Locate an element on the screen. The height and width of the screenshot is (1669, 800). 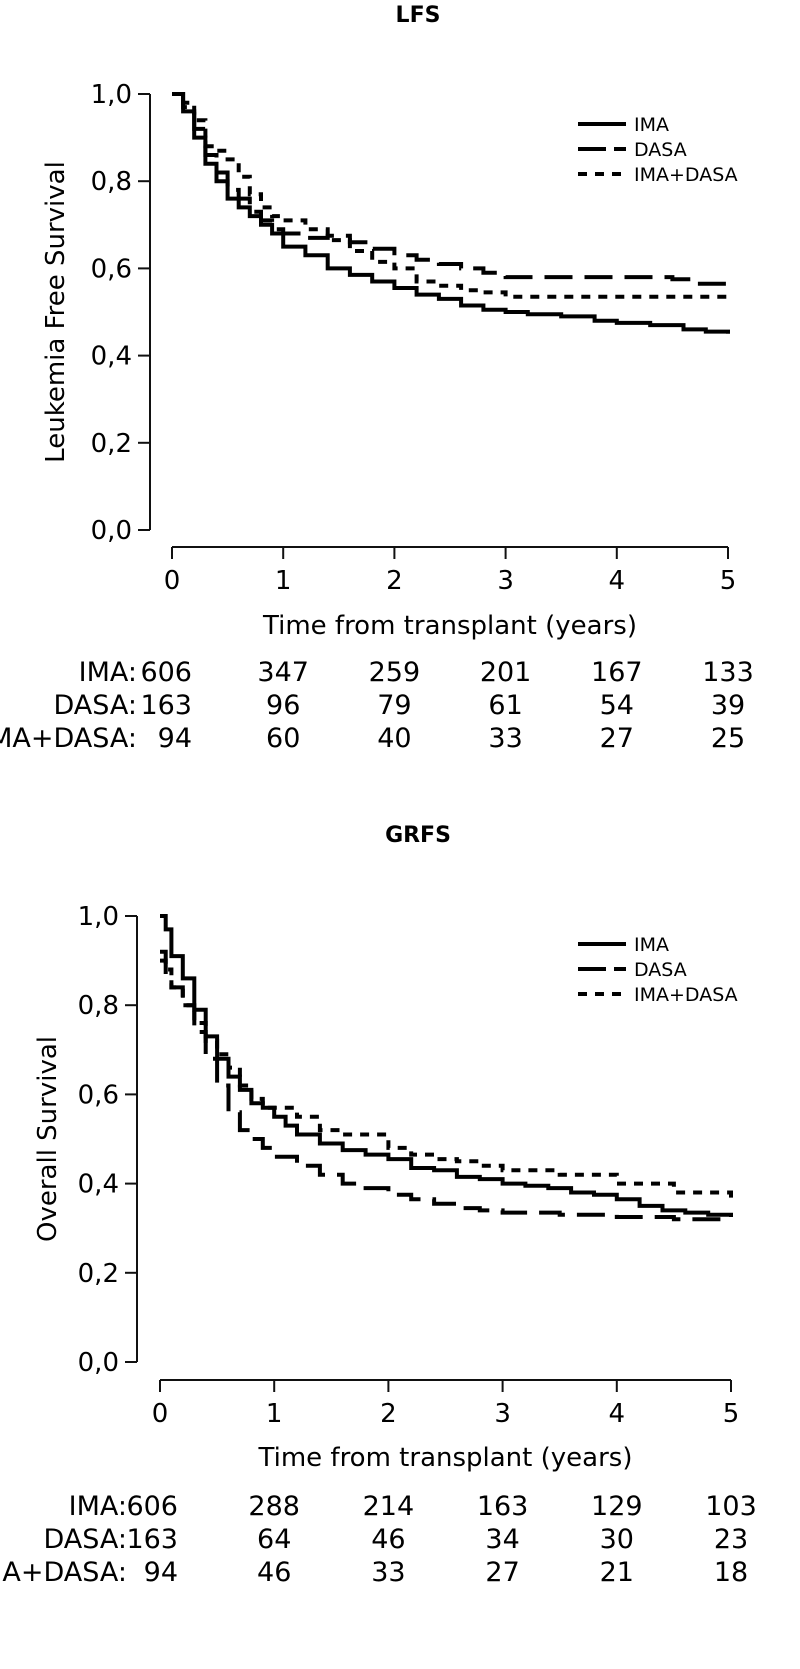
y-axis-label: Overall Survival is located at coordinates (48, 1139).